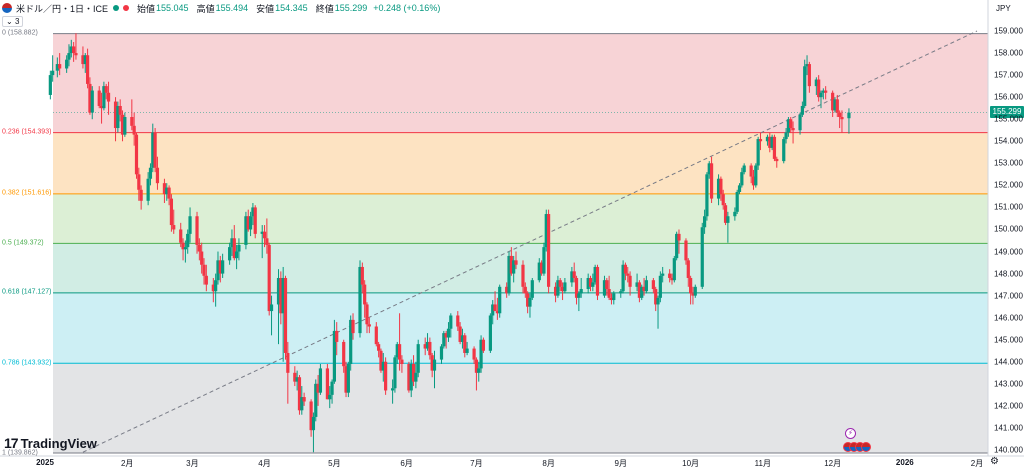 The width and height of the screenshot is (1024, 470). I want to click on logo-text: TradingView, so click(58, 443).